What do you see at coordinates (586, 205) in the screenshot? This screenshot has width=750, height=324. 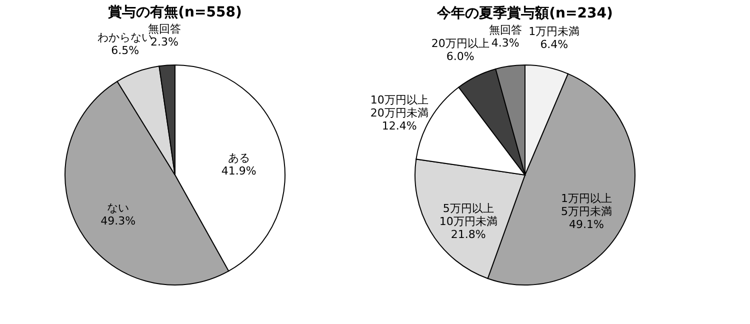 I see `slice-label: 1万円以上 5万円未満` at bounding box center [586, 205].